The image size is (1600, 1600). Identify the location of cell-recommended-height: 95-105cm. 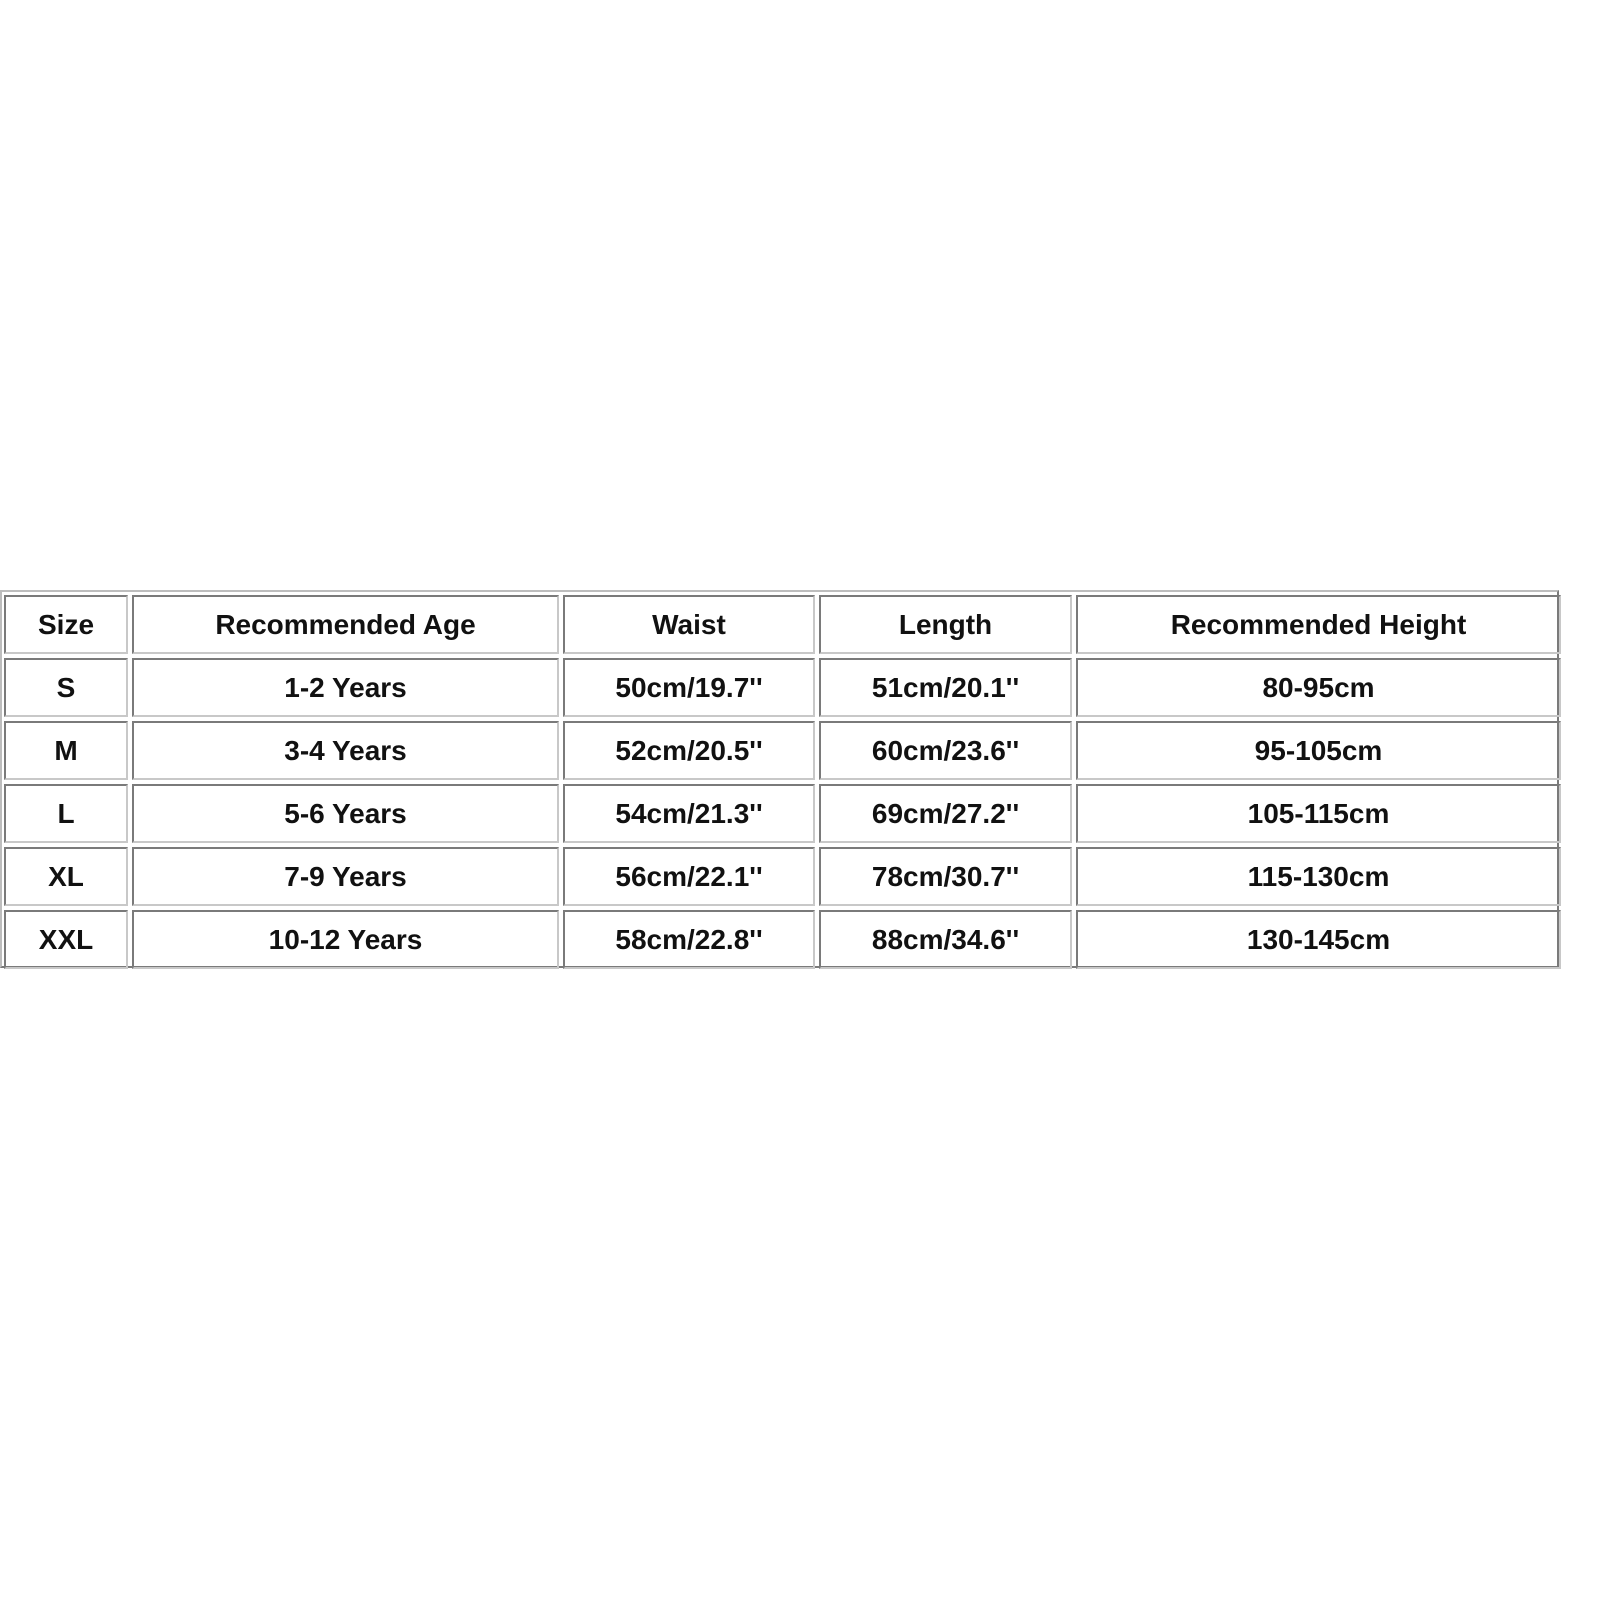
(1318, 750).